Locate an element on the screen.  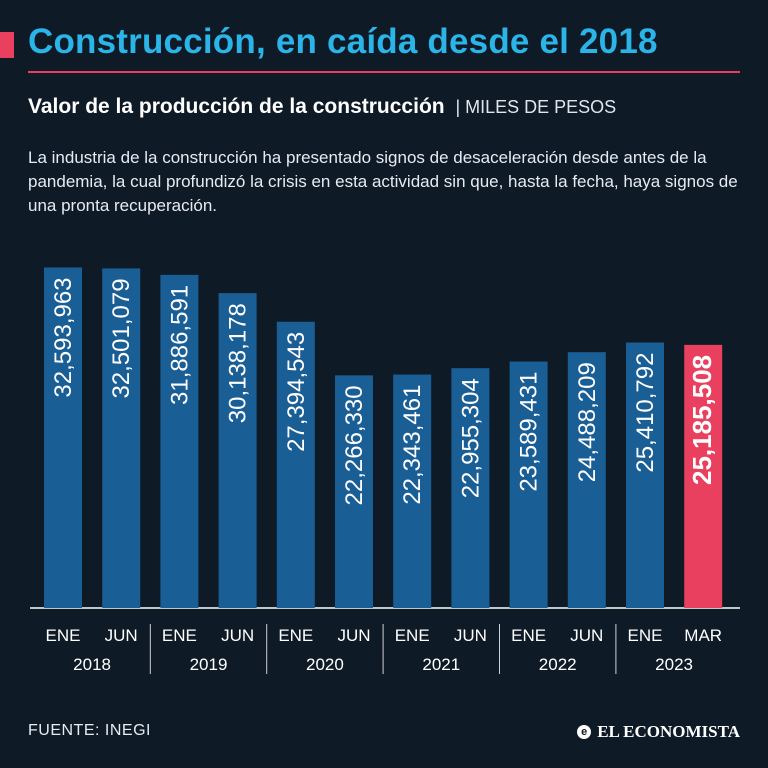
logo-icon: e is located at coordinates (584, 732).